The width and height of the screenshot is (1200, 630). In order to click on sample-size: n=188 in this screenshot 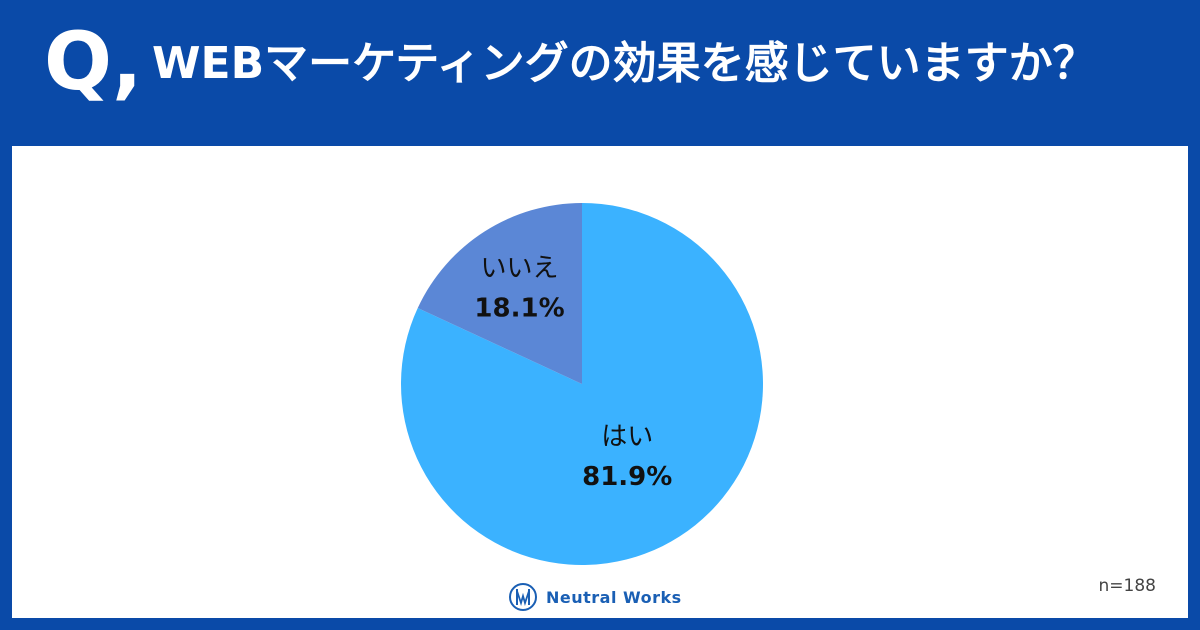, I will do `click(1127, 586)`.